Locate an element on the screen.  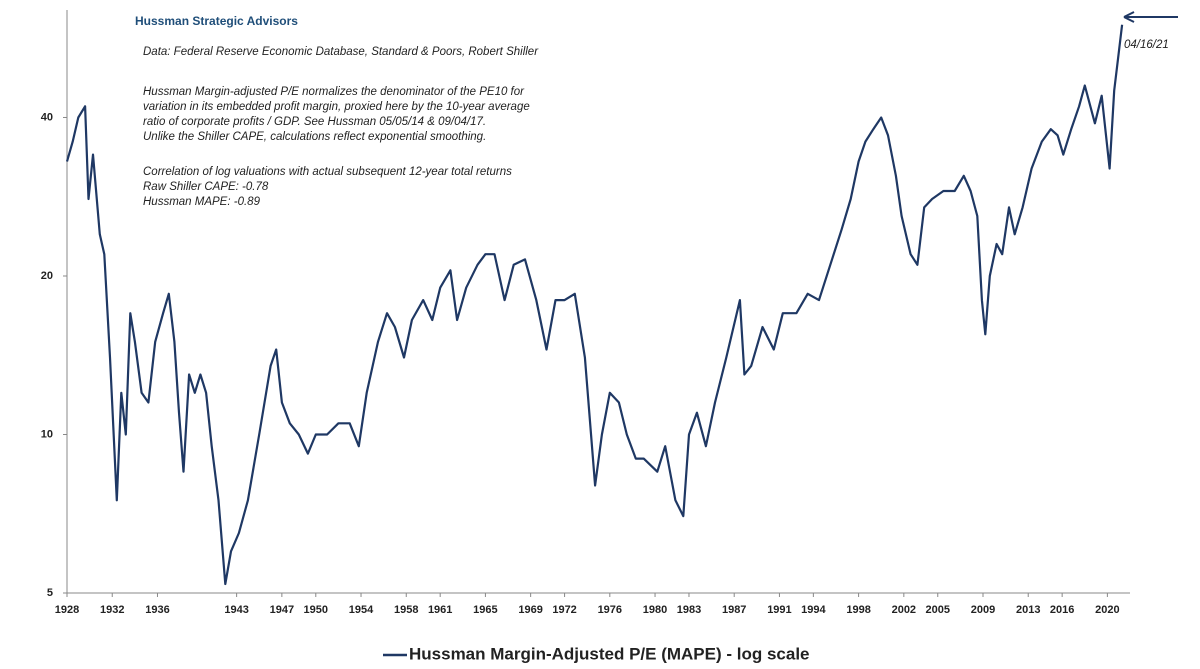
x-tick-label: 1991 is located at coordinates (779, 610).